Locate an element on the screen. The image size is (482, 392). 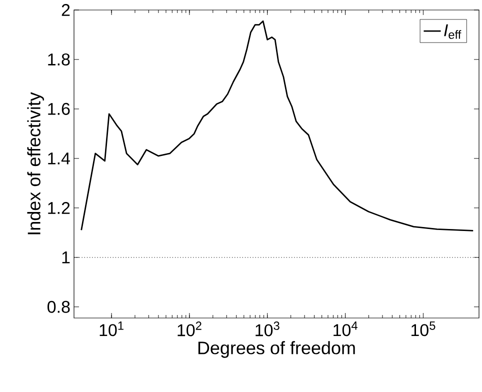
y-tick-label: 1.6 is located at coordinates (59, 108).